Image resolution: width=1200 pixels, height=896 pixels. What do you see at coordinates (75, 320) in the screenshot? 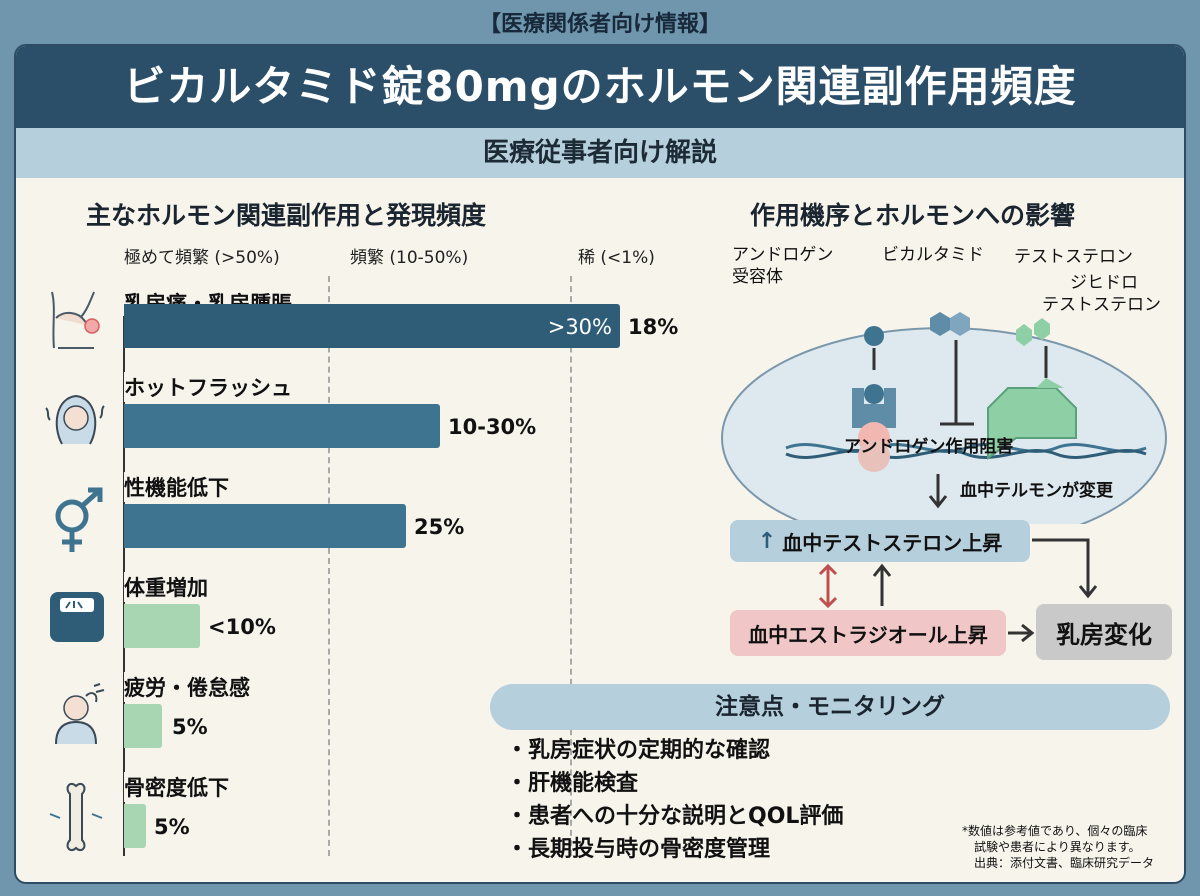
I see `breast-icon` at bounding box center [75, 320].